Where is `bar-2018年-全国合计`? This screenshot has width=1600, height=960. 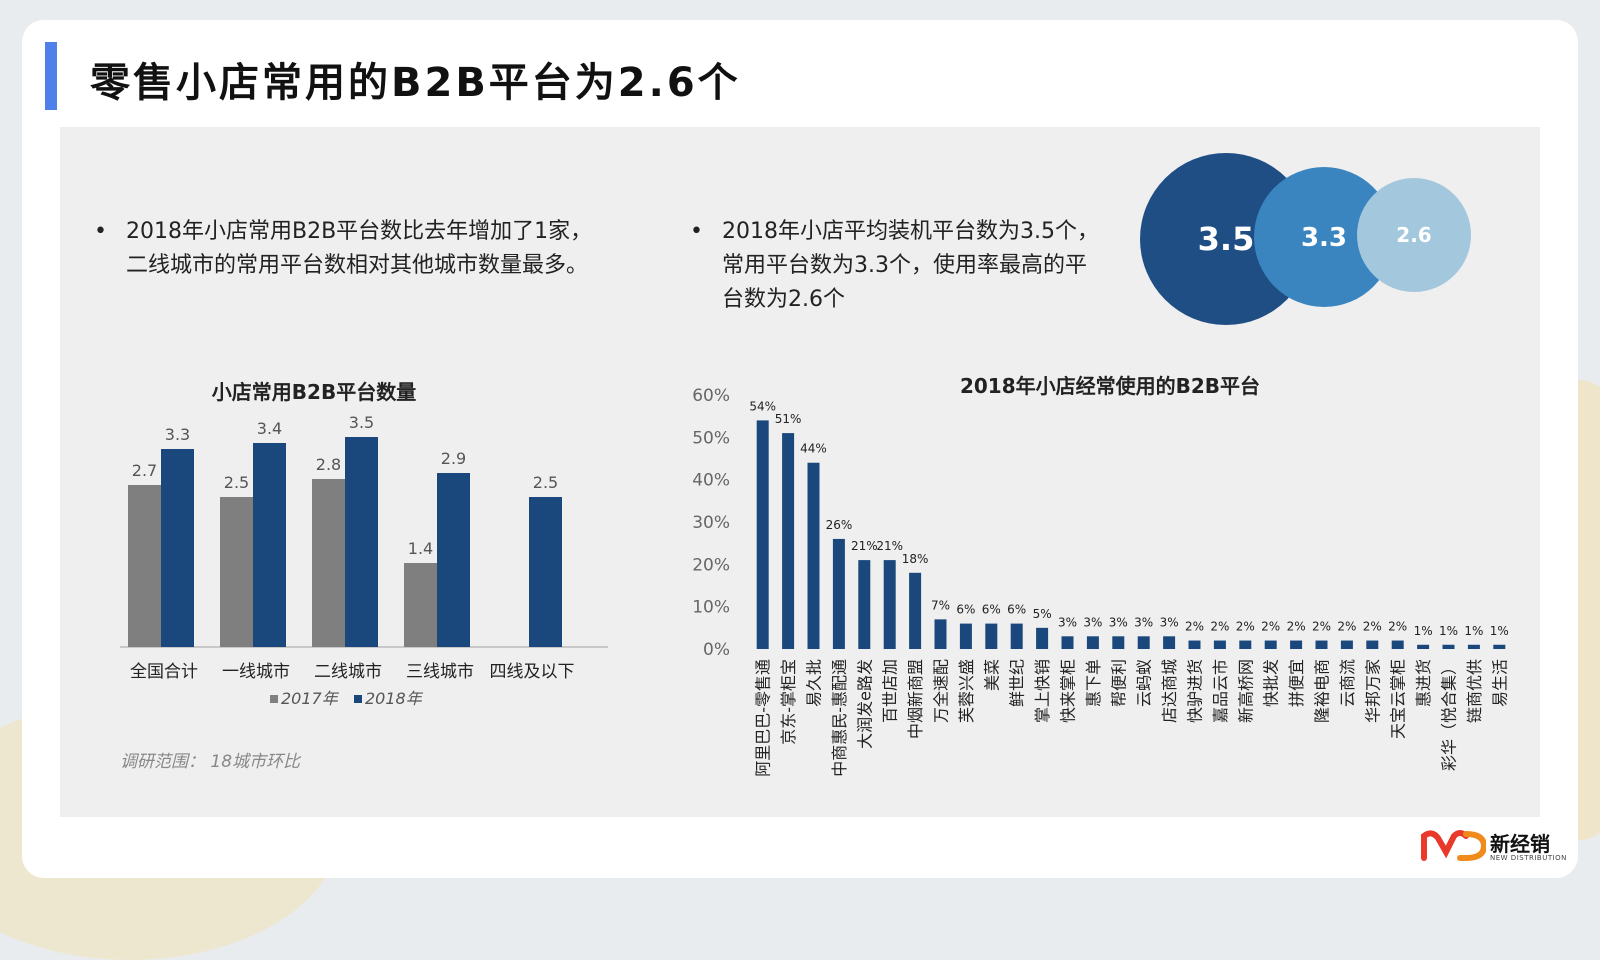 bar-2018年-全国合计 is located at coordinates (177, 548).